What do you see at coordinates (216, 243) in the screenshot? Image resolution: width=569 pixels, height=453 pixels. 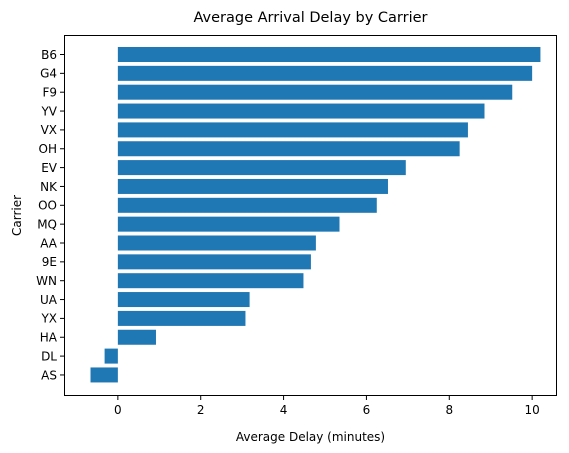 I see `bar-AA` at bounding box center [216, 243].